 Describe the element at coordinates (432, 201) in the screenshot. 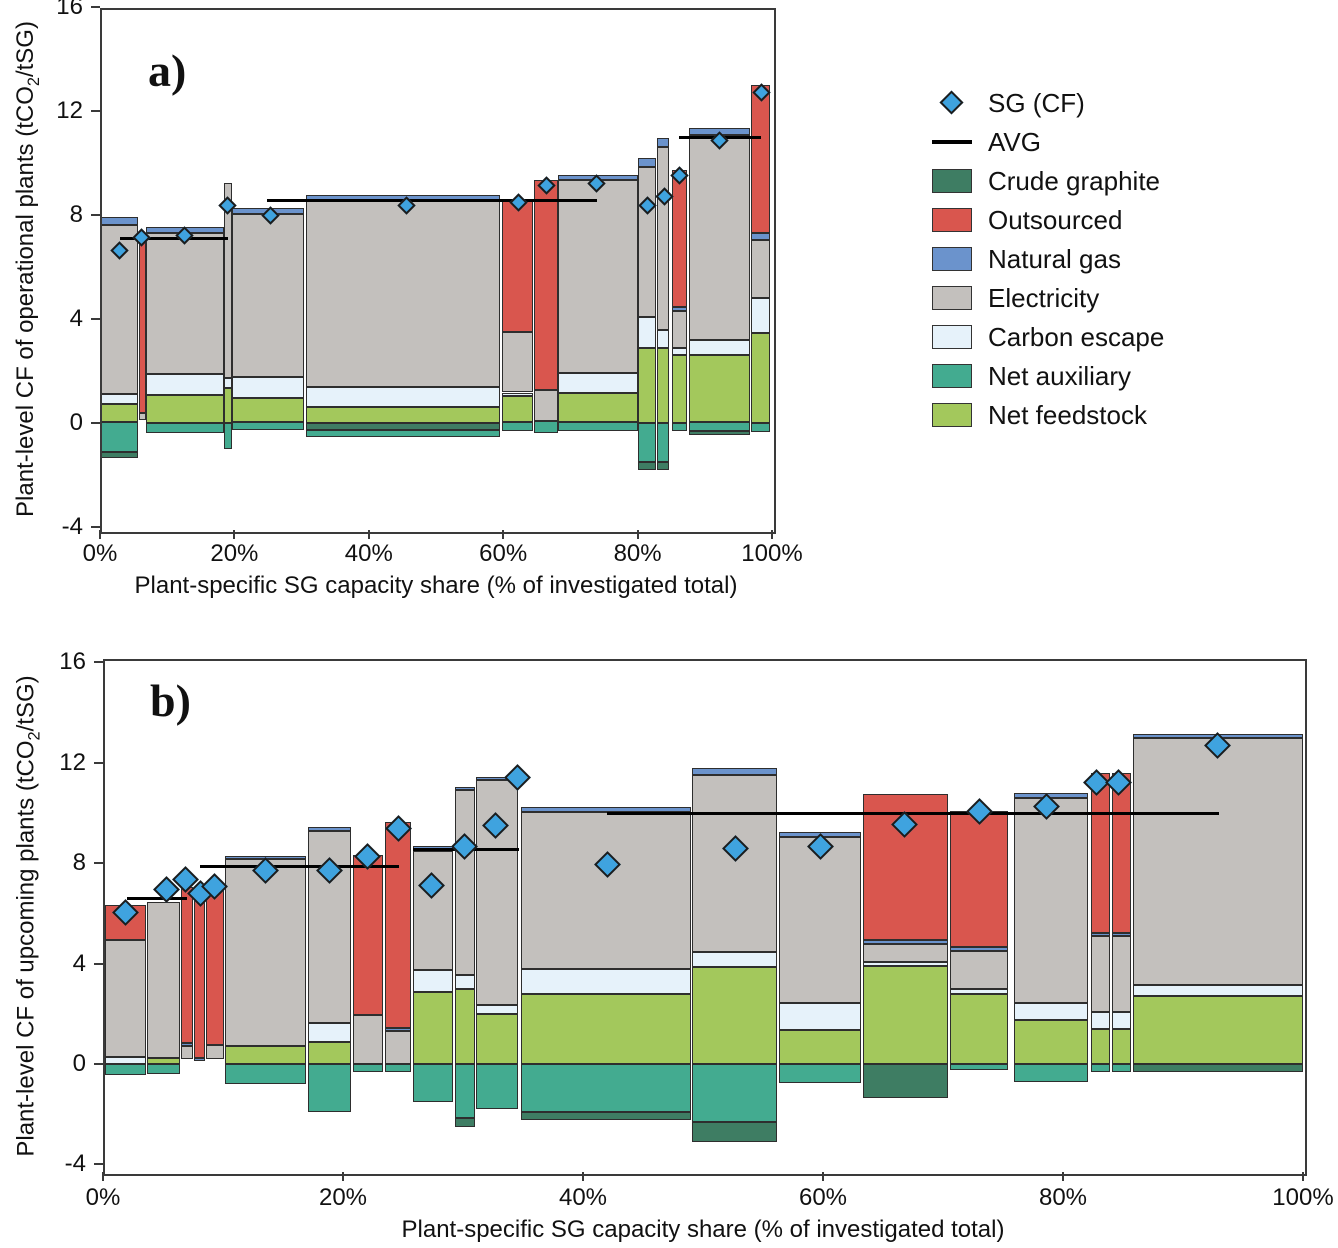

I see `avg-line` at that location.